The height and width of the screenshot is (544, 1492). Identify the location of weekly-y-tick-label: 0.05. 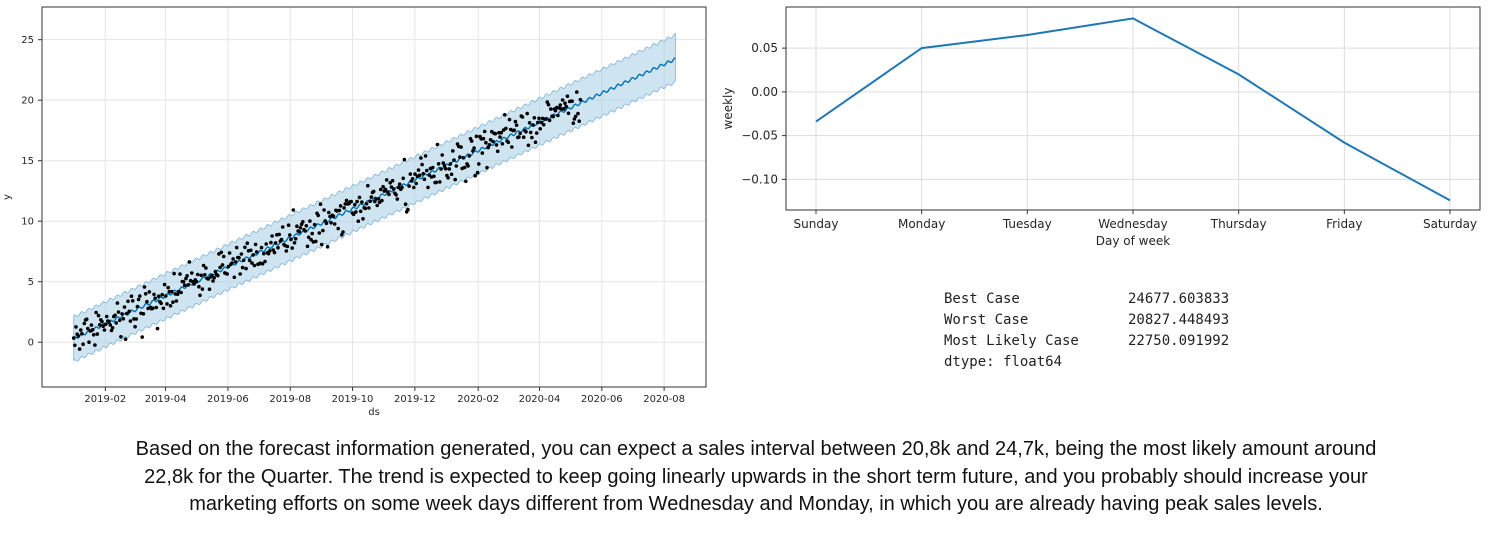
(764, 48).